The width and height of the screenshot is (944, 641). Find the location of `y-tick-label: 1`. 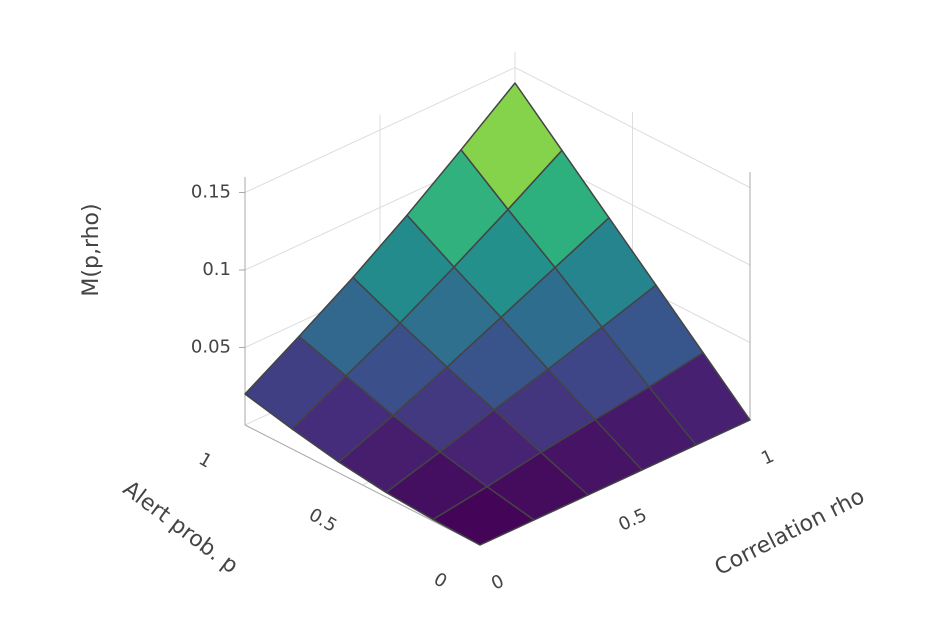

y-tick-label: 1 is located at coordinates (205, 461).